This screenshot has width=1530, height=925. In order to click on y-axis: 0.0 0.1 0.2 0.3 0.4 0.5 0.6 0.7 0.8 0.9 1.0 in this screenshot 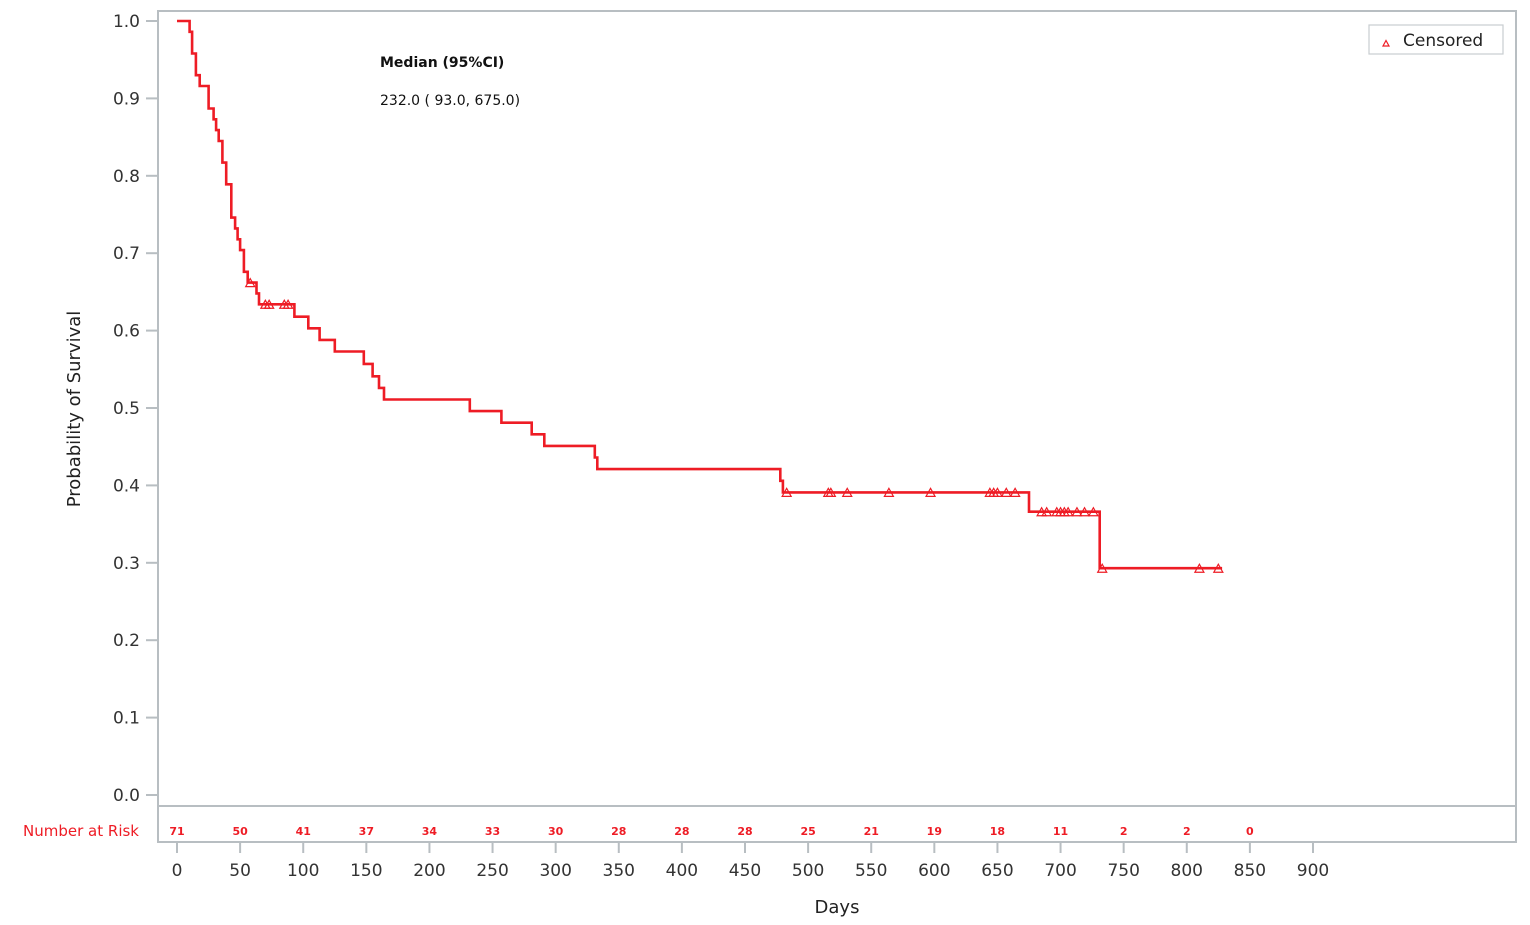, I will do `click(135, 409)`.